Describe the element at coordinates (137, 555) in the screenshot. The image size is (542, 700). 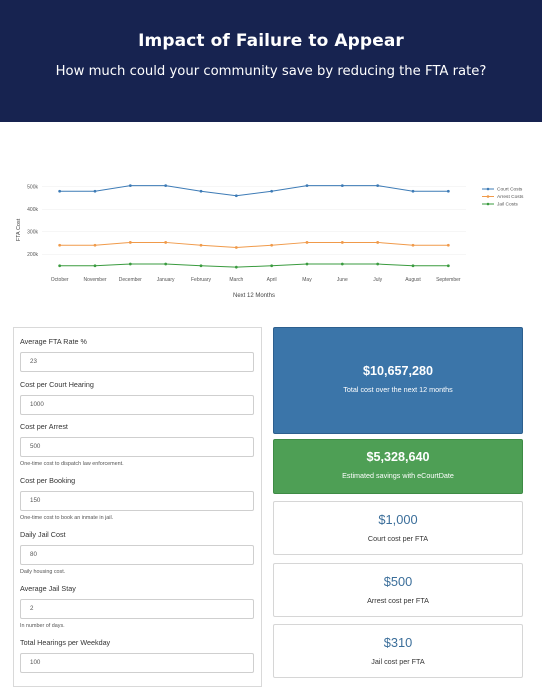
I see `daily-jail-input: 80` at that location.